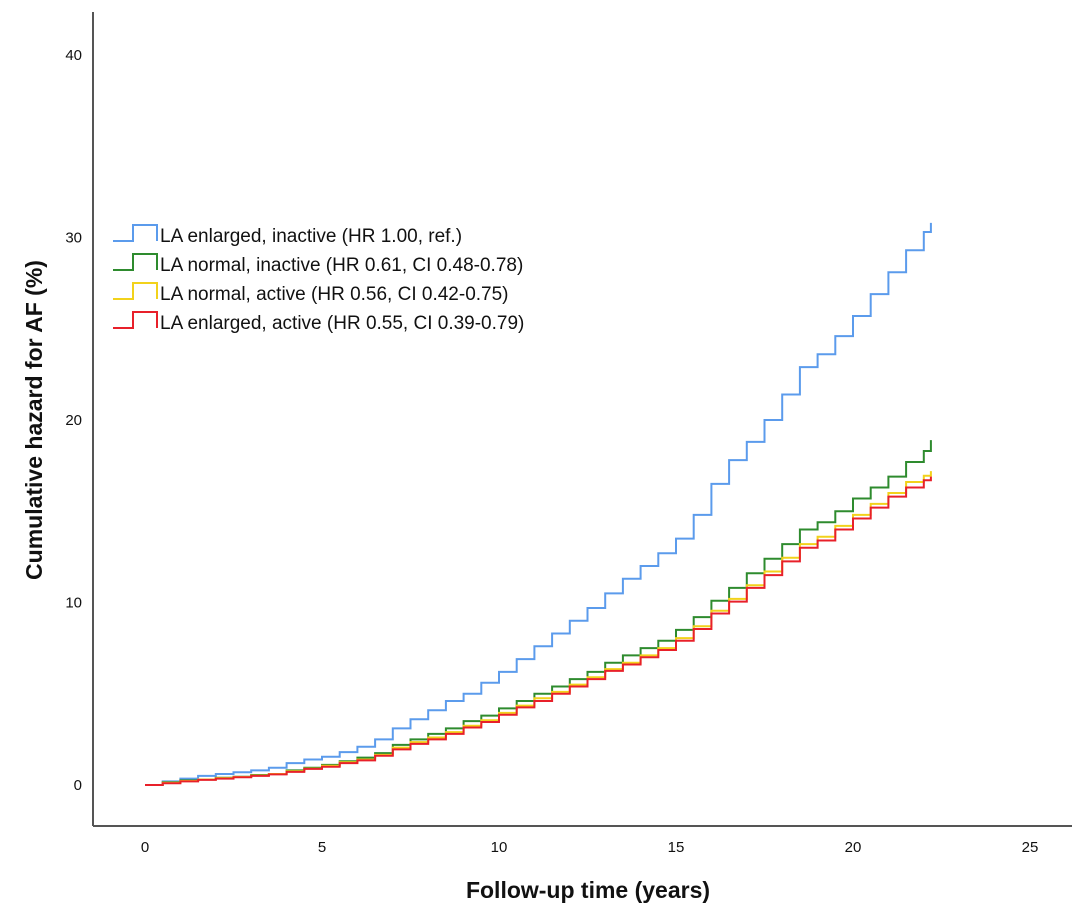 Image resolution: width=1072 pixels, height=911 pixels. What do you see at coordinates (1030, 847) in the screenshot?
I see `x-tick-label: 25` at bounding box center [1030, 847].